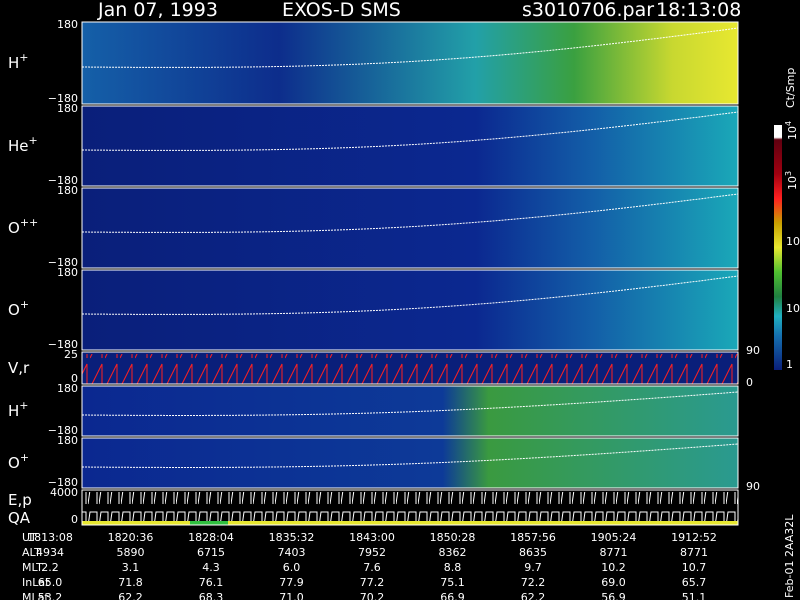 Image resolution: width=800 pixels, height=600 pixels. I want to click on row-label: InLat, so click(36, 582).